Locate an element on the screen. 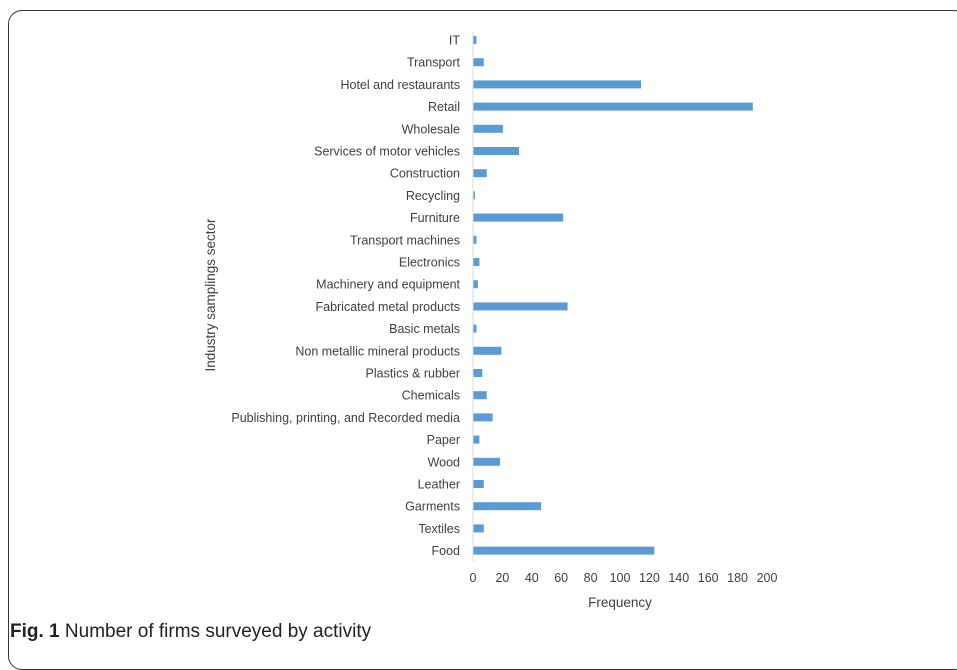  category-label: Machinery and equipment is located at coordinates (388, 285).